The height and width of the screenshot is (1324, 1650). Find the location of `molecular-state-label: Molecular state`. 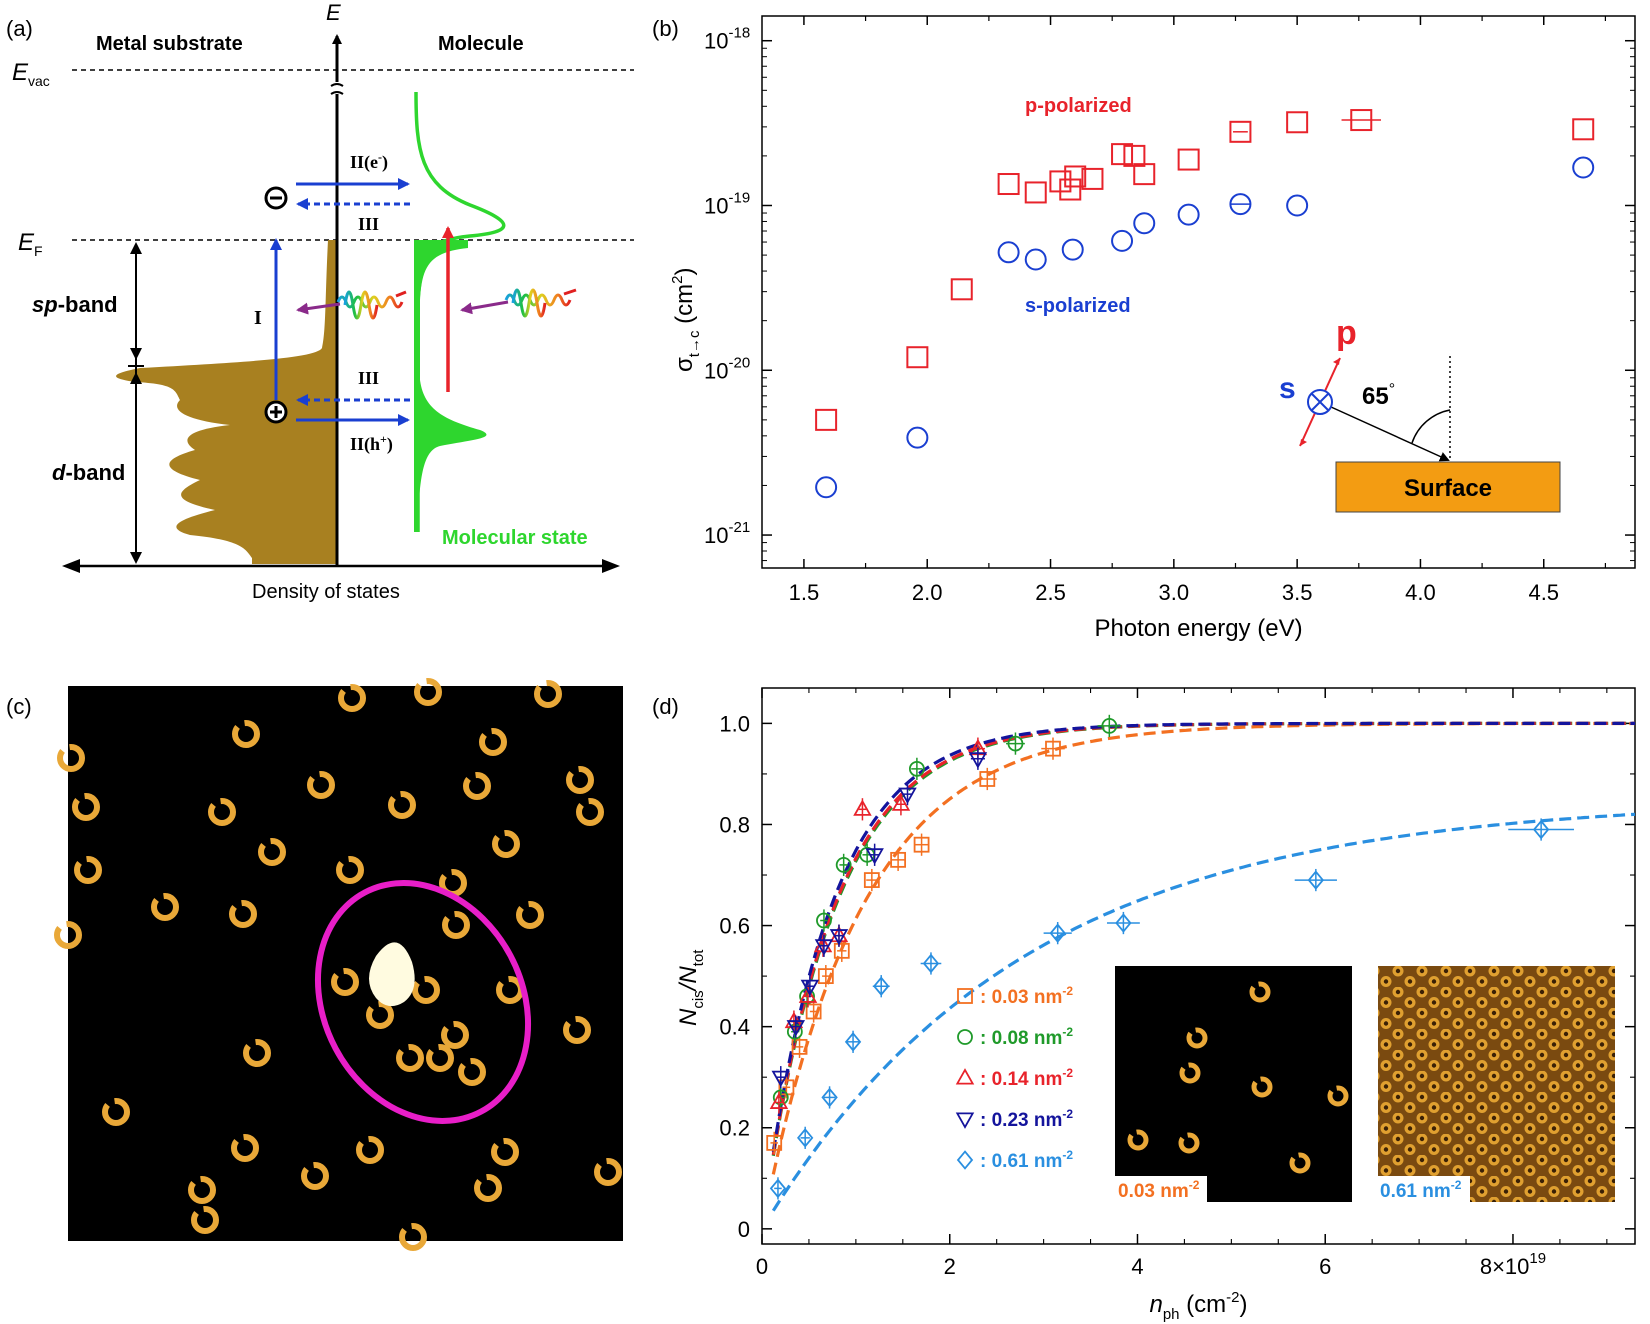

molecular-state-label: Molecular state is located at coordinates (515, 538).